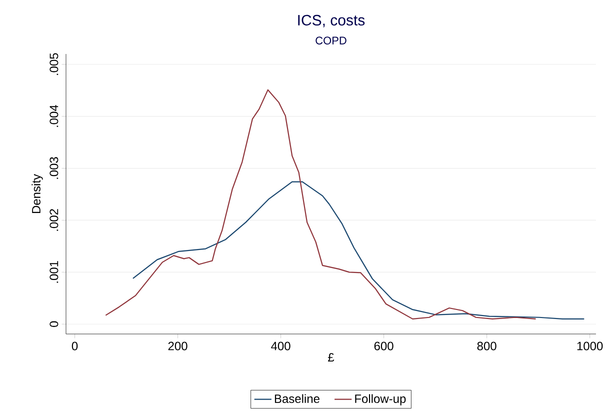  Describe the element at coordinates (297, 398) in the screenshot. I see `legend-label: Baseline` at that location.